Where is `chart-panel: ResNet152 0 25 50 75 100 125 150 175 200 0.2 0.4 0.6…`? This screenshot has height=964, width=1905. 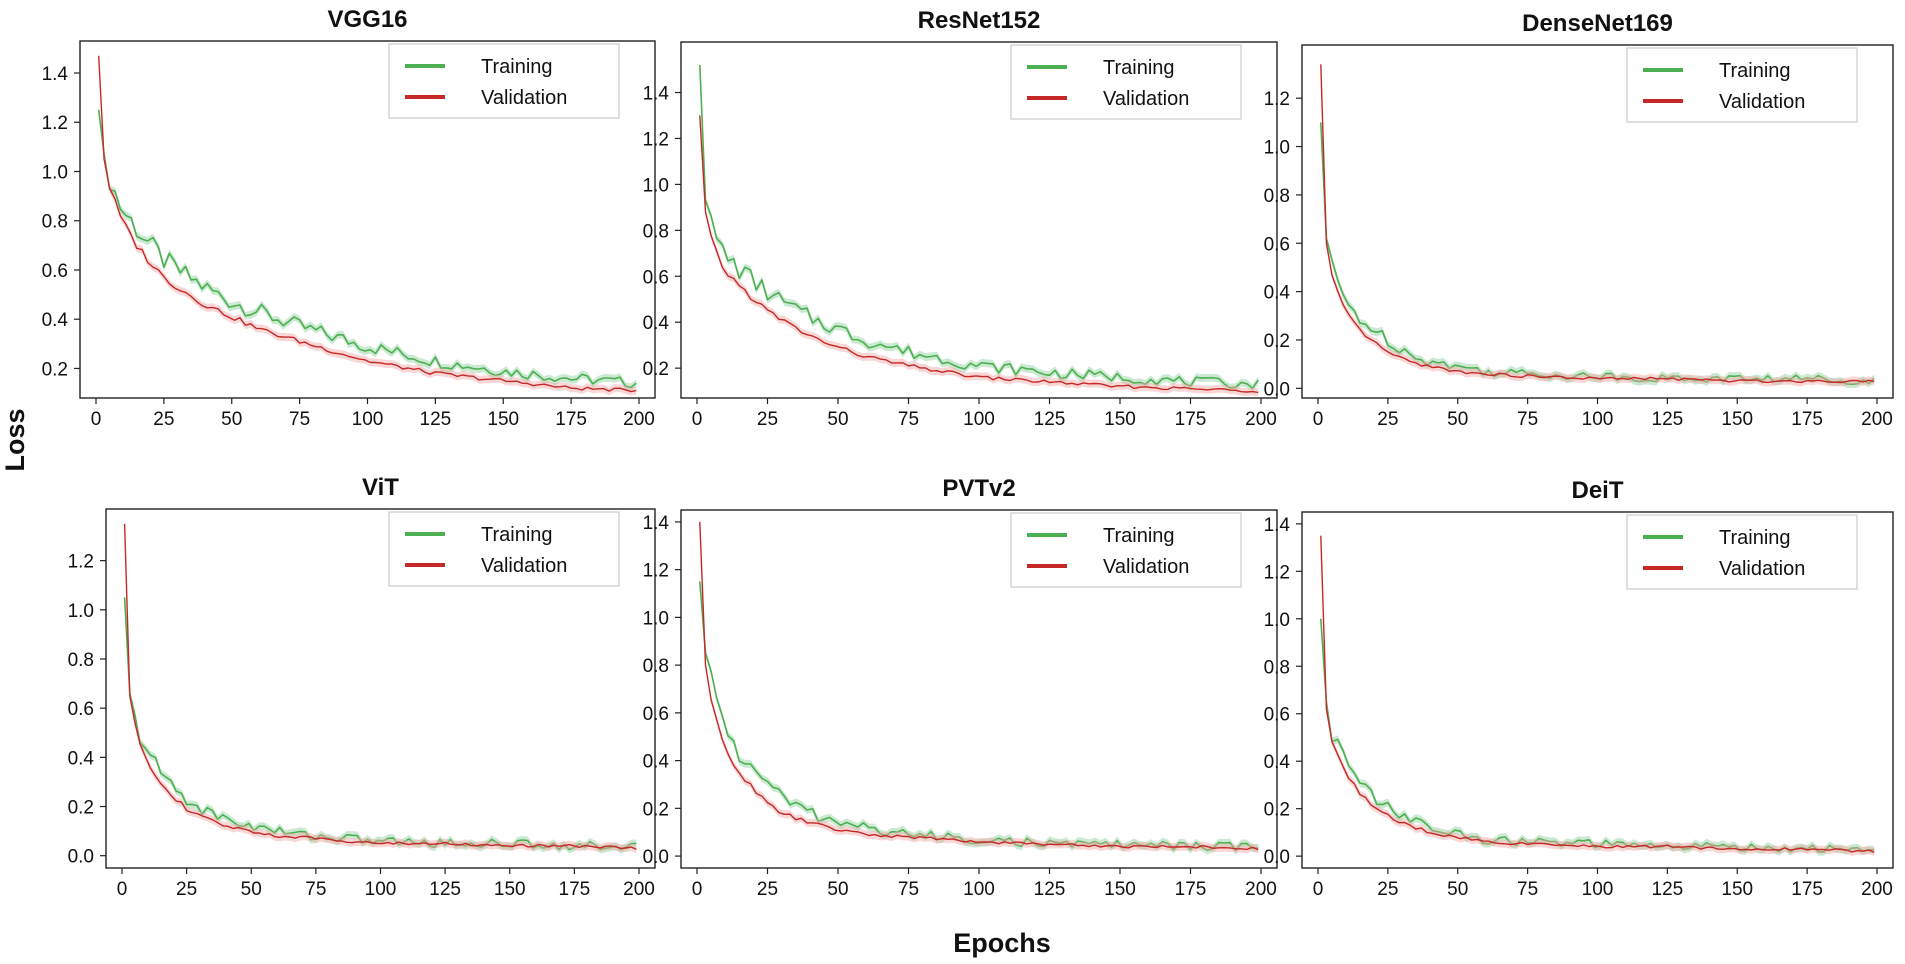 chart-panel: ResNet152 0 25 50 75 100 125 150 175 200 0.2 0.4 0.6… is located at coordinates (960, 218).